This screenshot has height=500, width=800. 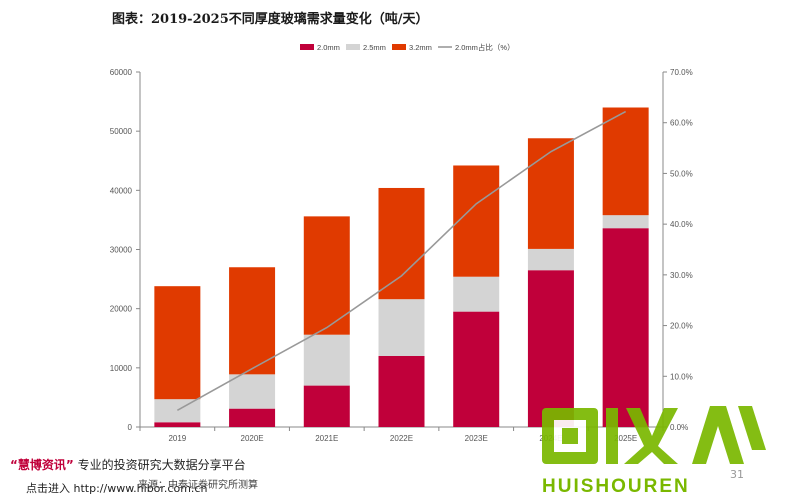 I want to click on legend-label: 2.0mm占比（%）, so click(x=485, y=47).